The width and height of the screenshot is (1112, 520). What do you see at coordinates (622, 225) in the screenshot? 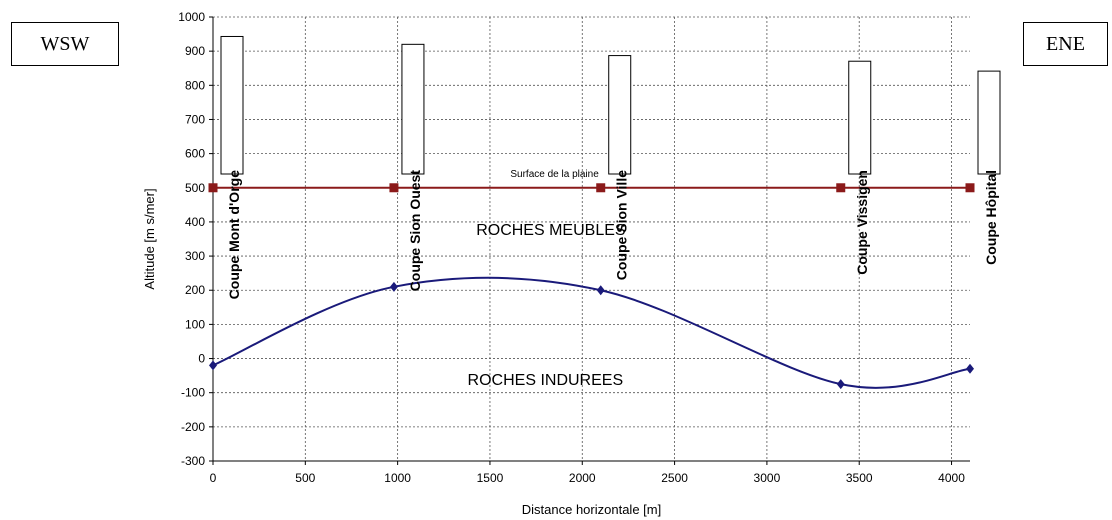
I see `section-label-text: Coupe Sion Ville` at bounding box center [622, 225].